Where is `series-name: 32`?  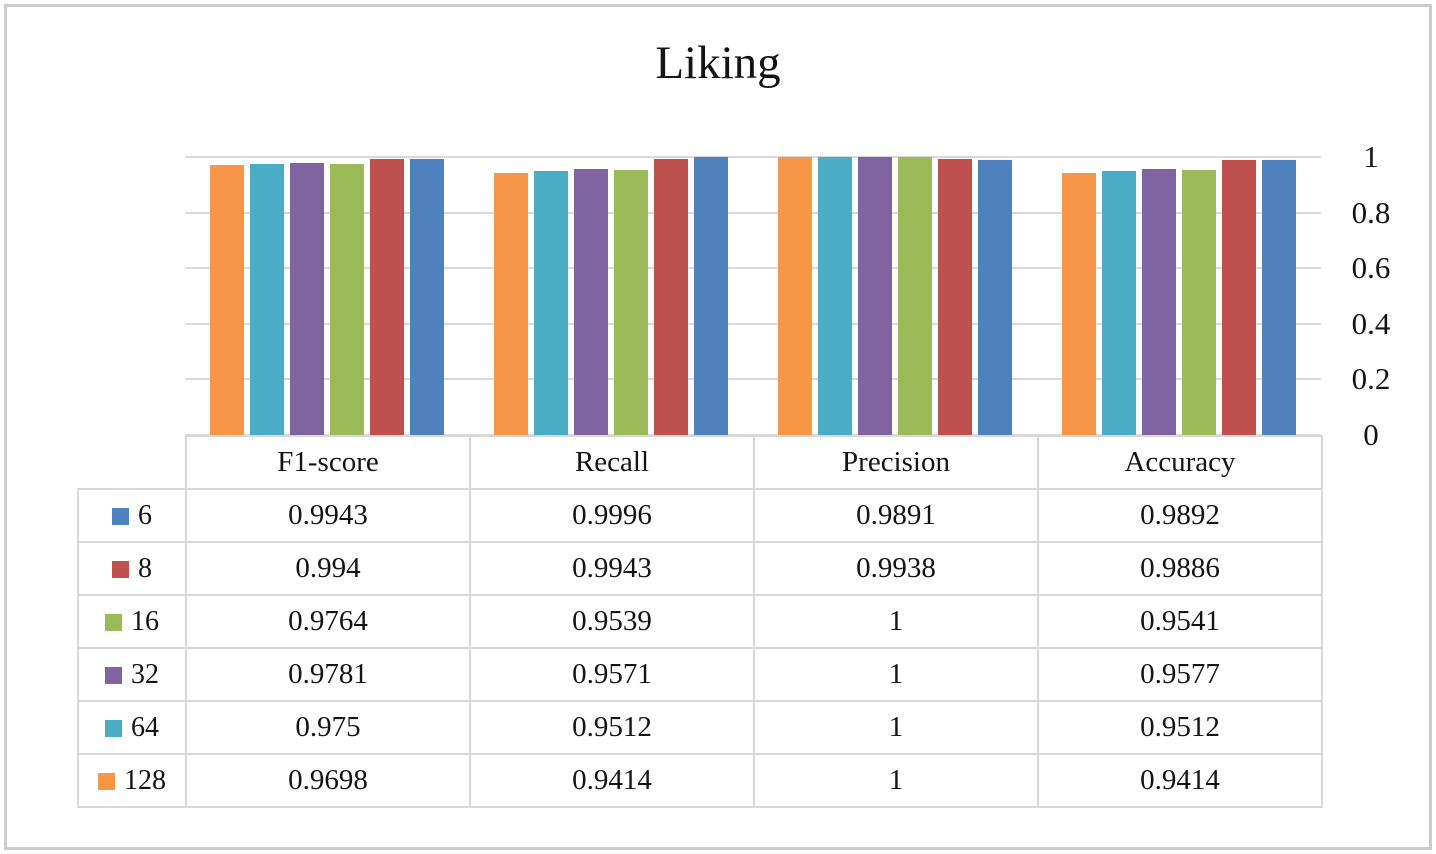
series-name: 32 is located at coordinates (145, 674).